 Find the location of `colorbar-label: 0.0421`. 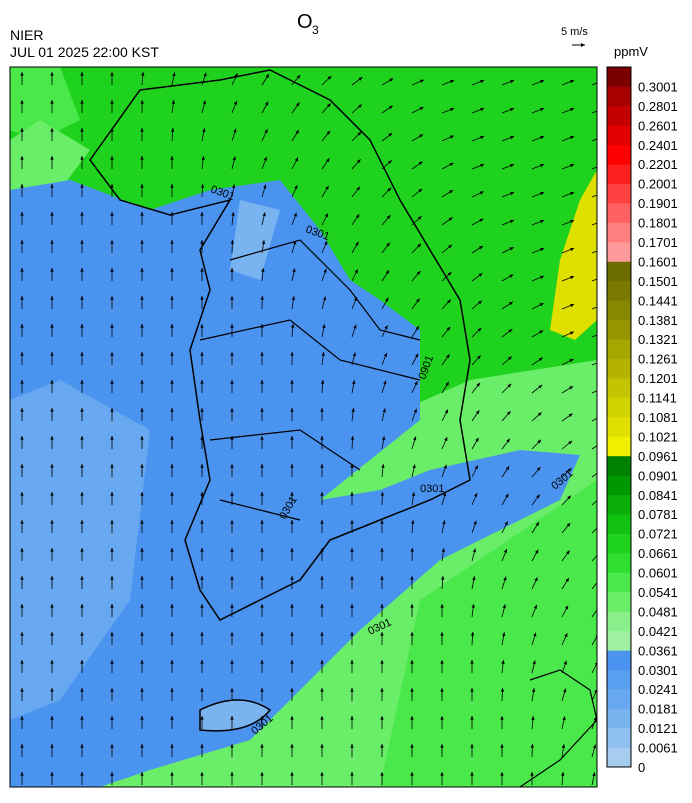

colorbar-label: 0.0421 is located at coordinates (658, 631).